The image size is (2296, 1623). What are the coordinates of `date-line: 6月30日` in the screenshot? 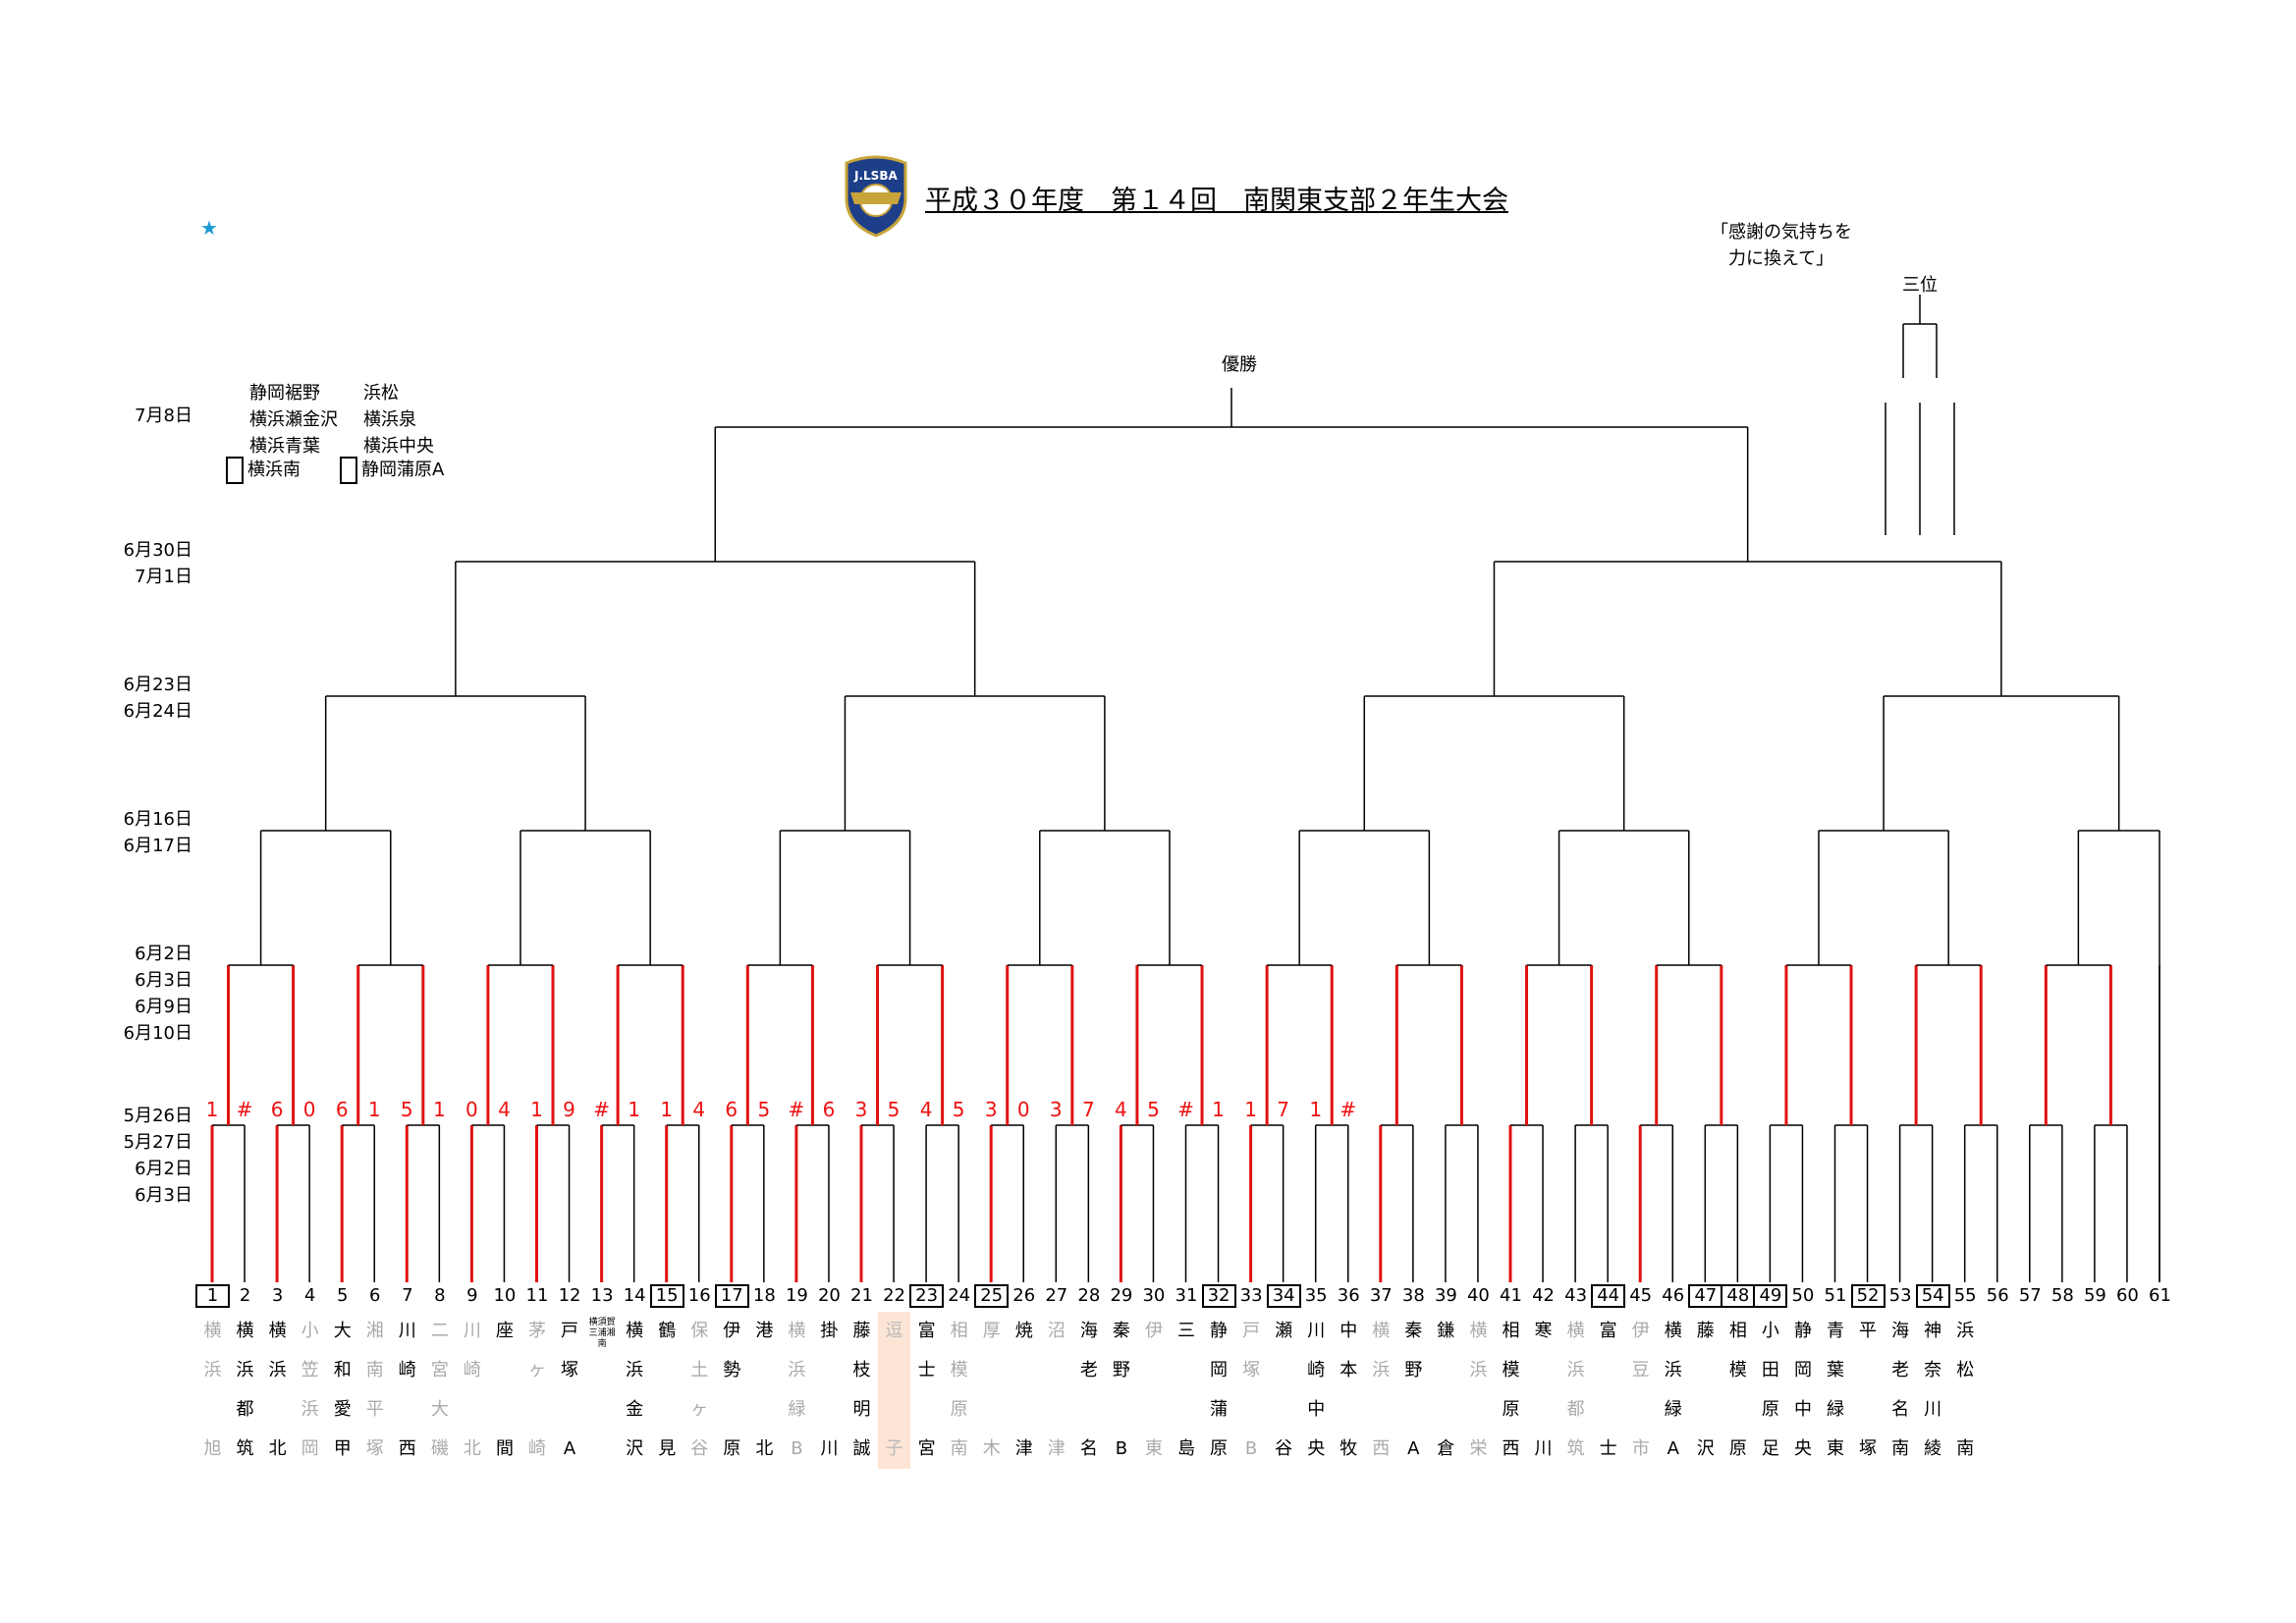 It's located at (157, 551).